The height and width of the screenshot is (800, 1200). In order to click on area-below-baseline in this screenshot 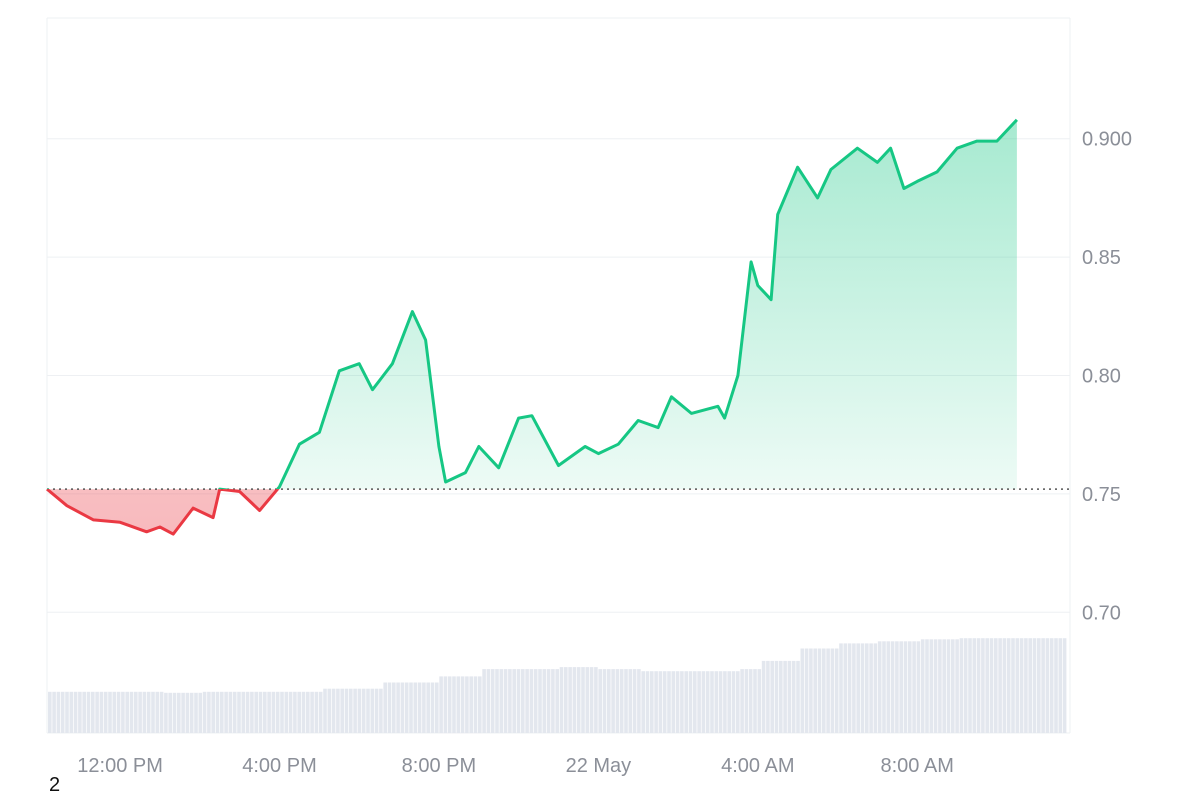, I will do `click(162, 512)`.